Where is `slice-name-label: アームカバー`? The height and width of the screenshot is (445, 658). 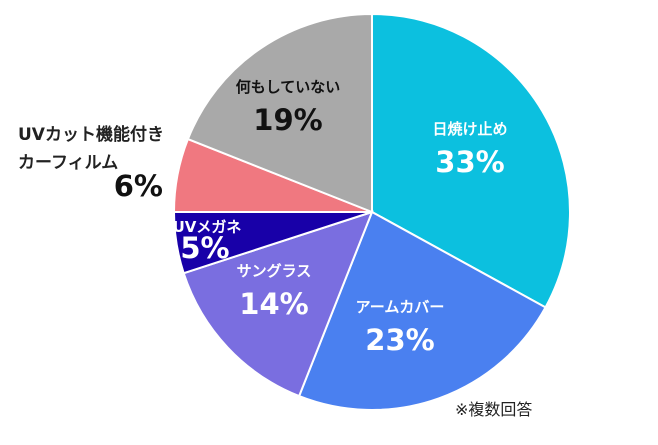
slice-name-label: アームカバー is located at coordinates (400, 307).